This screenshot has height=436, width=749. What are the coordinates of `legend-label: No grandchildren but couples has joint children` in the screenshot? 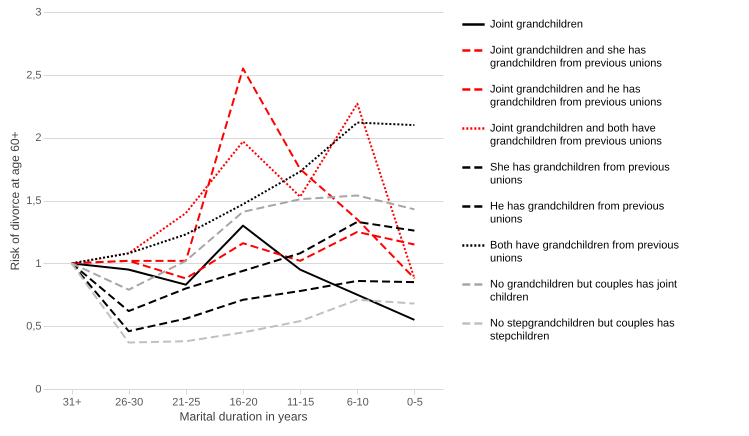 It's located at (584, 291).